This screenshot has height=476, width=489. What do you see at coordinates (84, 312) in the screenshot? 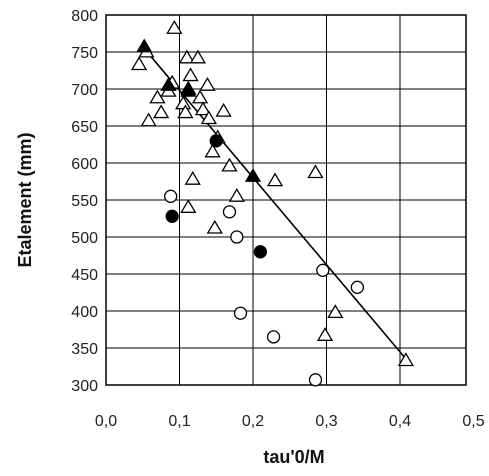
I see `y-tick-label: 400` at bounding box center [84, 312].